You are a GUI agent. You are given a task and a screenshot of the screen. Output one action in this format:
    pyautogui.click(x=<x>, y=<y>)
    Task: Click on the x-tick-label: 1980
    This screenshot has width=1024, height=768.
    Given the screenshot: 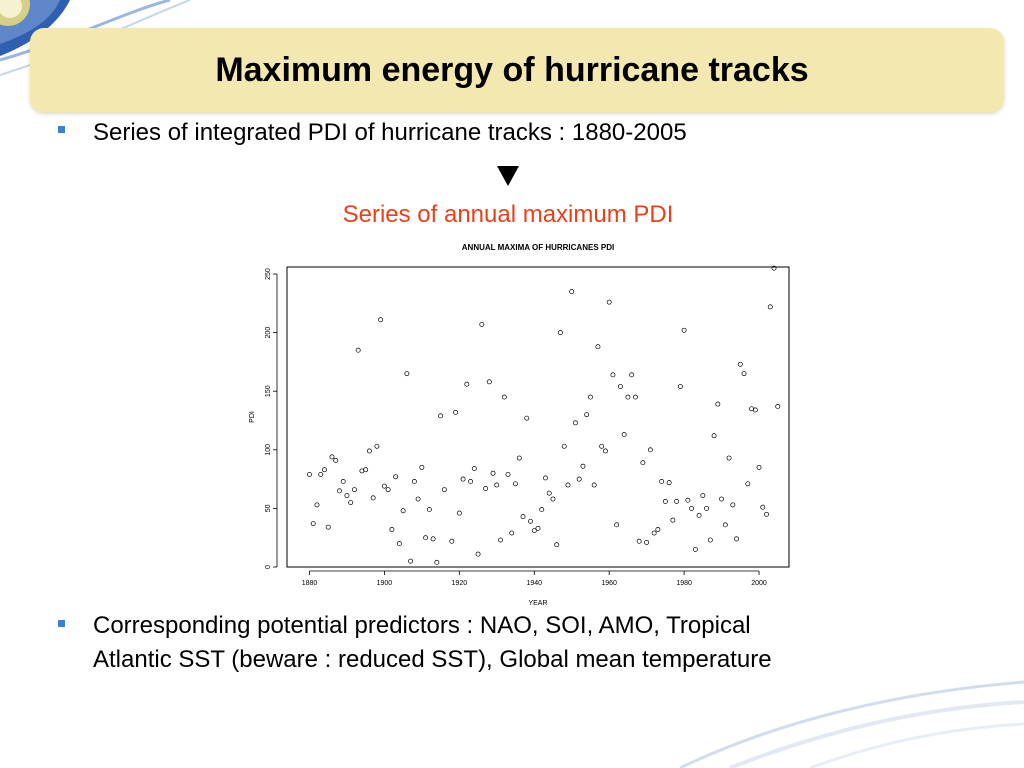 What is the action you would take?
    pyautogui.click(x=684, y=583)
    